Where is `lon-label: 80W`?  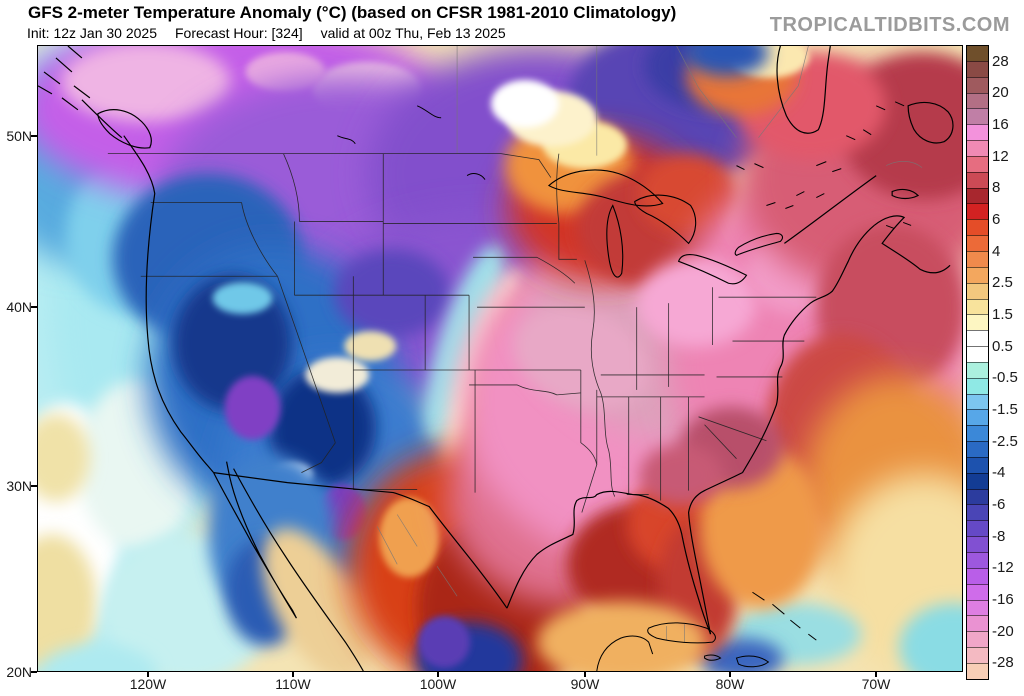
lon-label: 80W is located at coordinates (730, 684).